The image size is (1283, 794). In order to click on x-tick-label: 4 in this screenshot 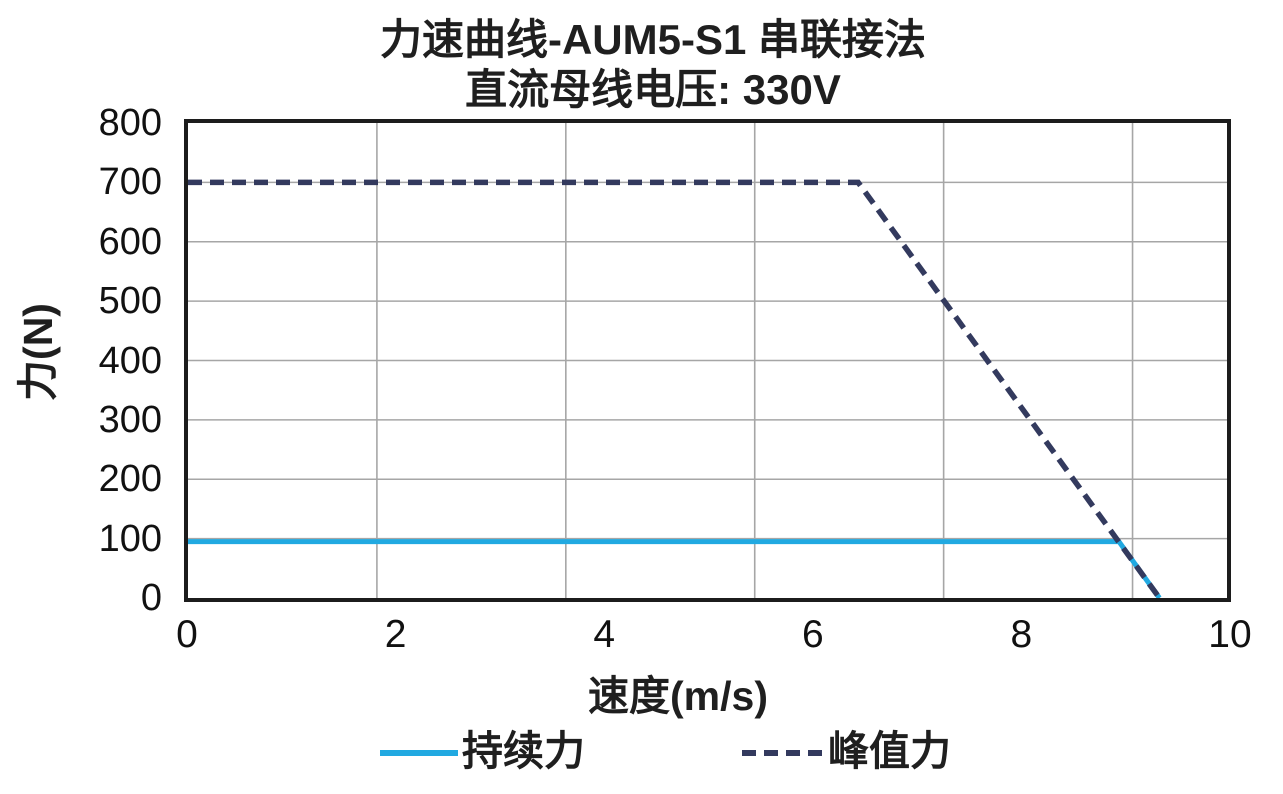, I will do `click(604, 634)`.